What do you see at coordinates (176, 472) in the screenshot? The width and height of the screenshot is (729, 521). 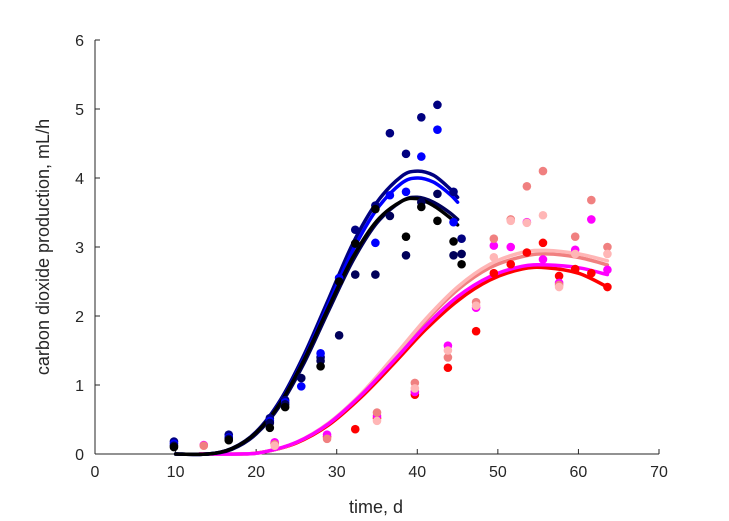 I see `x-tick-label: 10` at bounding box center [176, 472].